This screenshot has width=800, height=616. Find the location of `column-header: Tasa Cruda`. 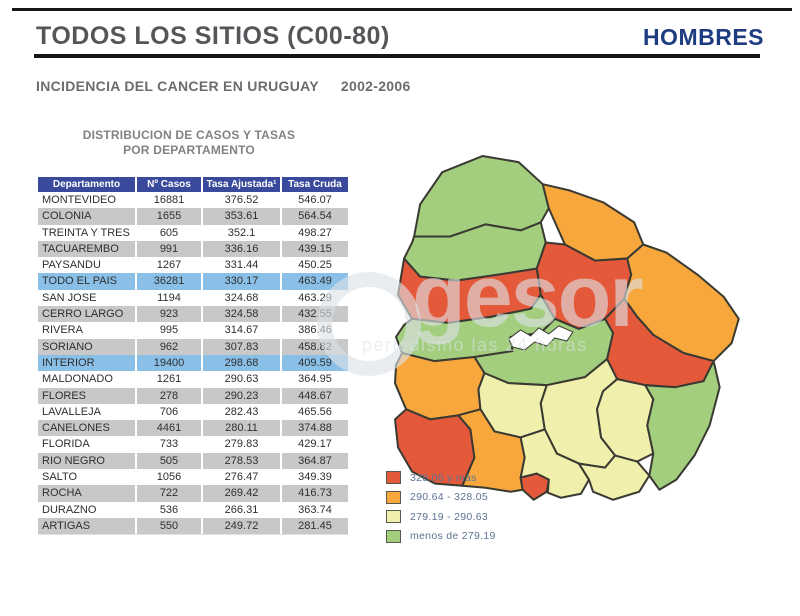

column-header: Tasa Cruda is located at coordinates (315, 184).